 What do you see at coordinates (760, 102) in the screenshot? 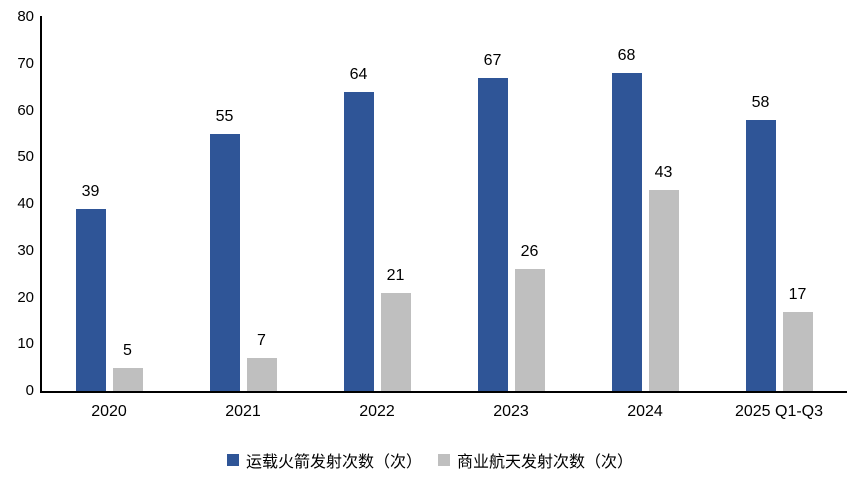
I see `bar-value-label: 58` at bounding box center [760, 102].